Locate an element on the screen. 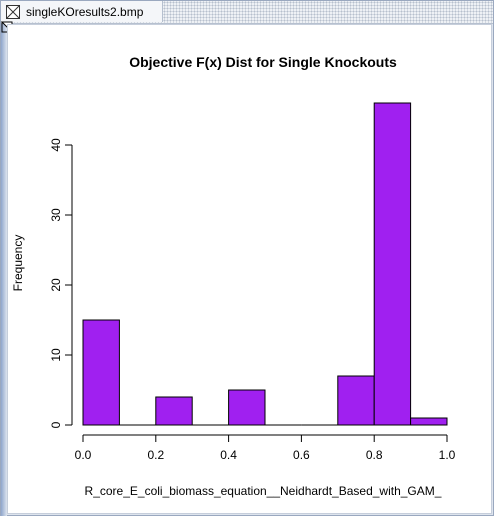 The height and width of the screenshot is (518, 494). chart-title: Objective F(x) Dist for Single Knockouts is located at coordinates (263, 62).